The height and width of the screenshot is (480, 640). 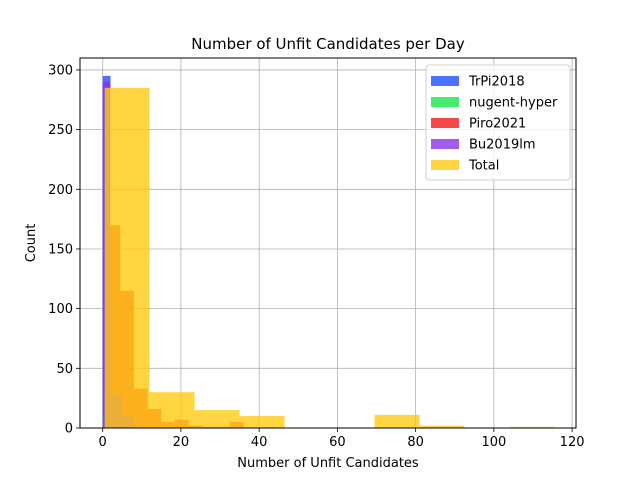 I want to click on legend-box, so click(x=498, y=122).